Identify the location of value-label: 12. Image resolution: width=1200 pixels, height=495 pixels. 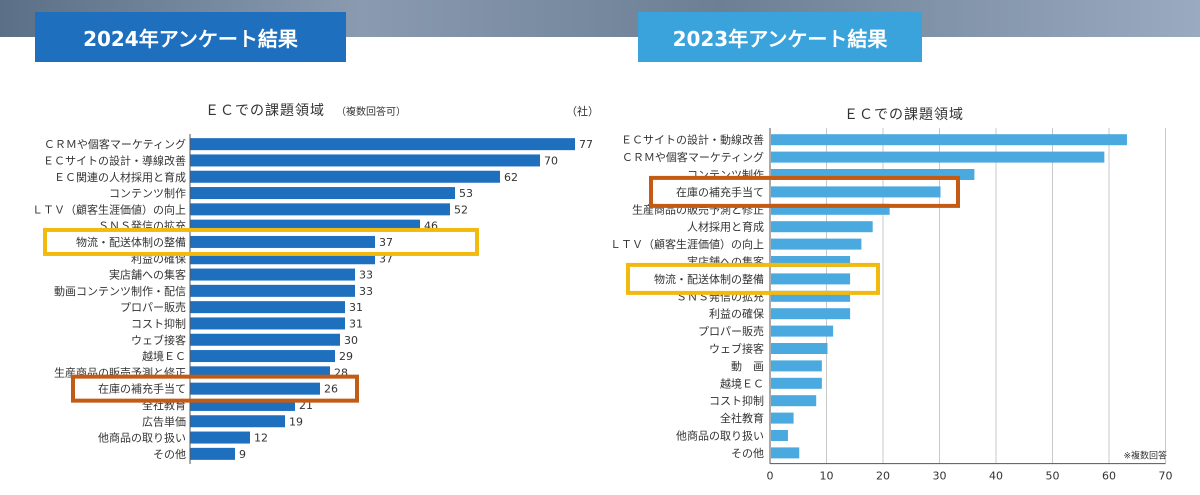
(261, 438).